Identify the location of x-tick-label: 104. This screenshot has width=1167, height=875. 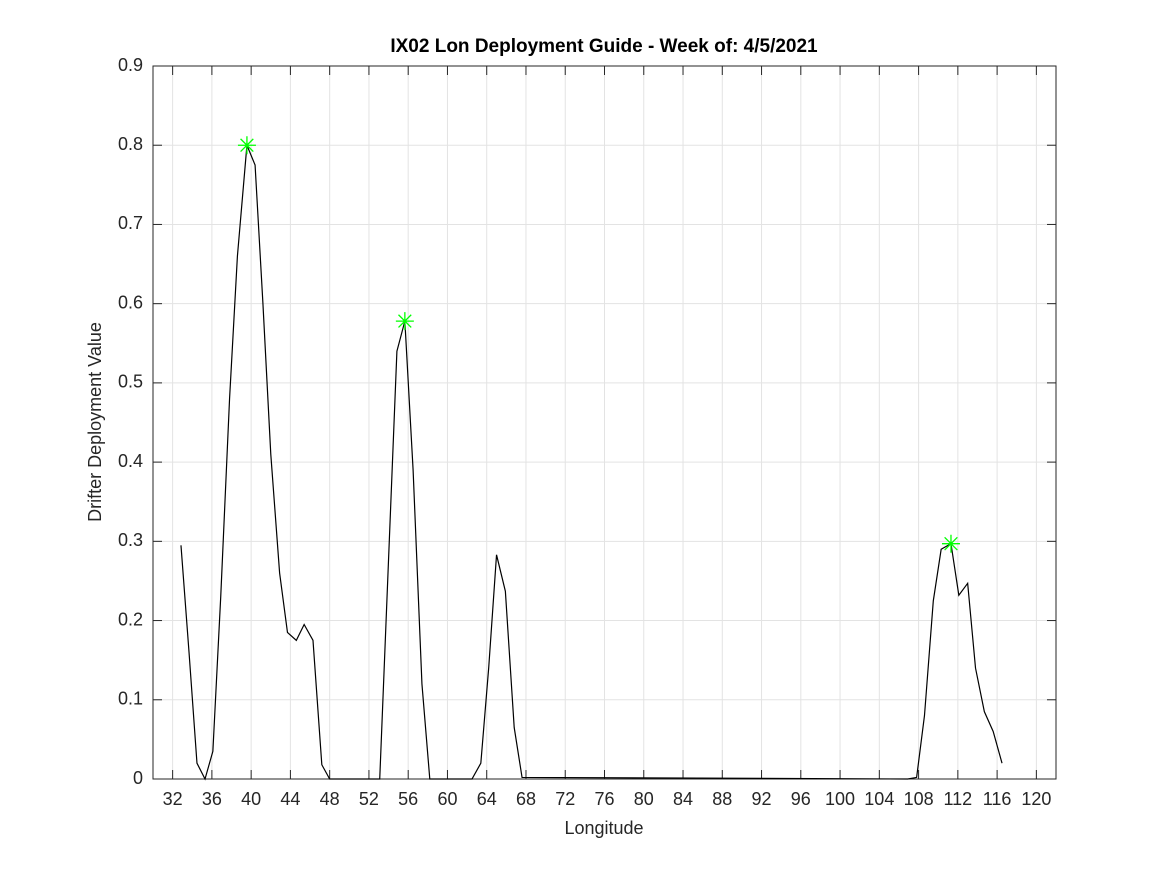
(879, 799).